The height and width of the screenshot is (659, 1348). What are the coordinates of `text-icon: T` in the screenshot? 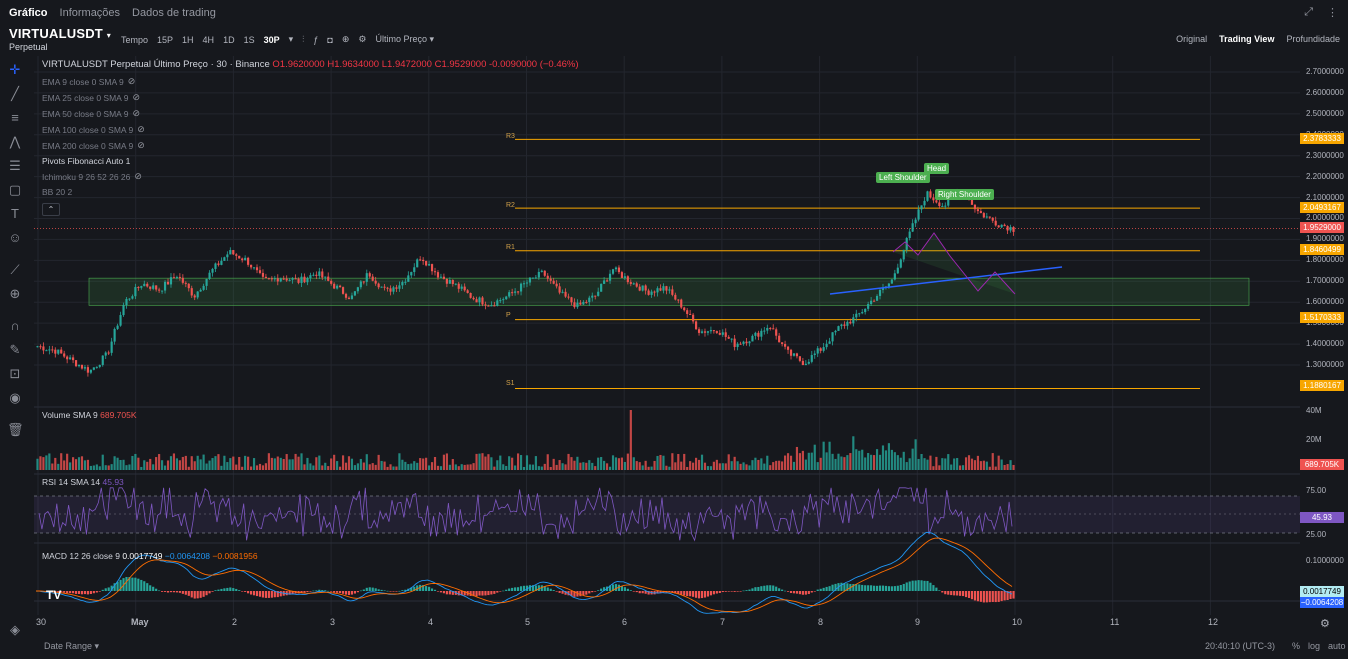 It's located at (15, 213).